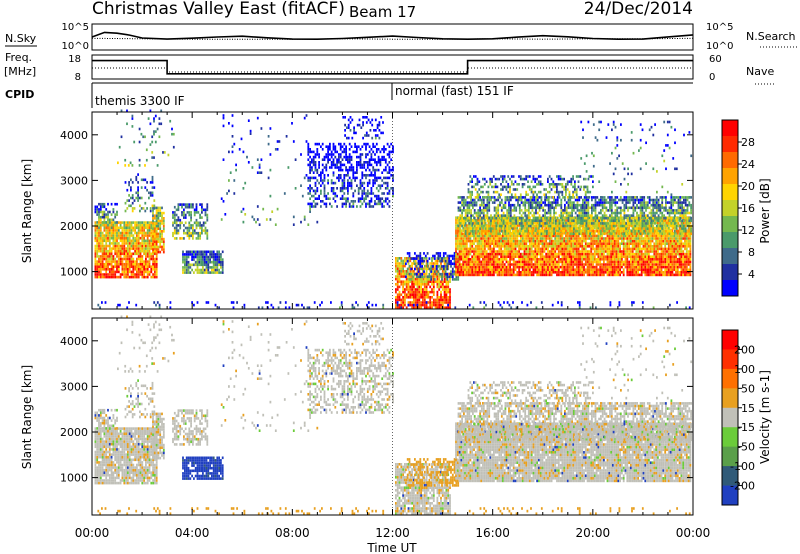 The width and height of the screenshot is (800, 554). Describe the element at coordinates (75, 27) in the screenshot. I see `noise-left-tick-top: 10^5` at that location.